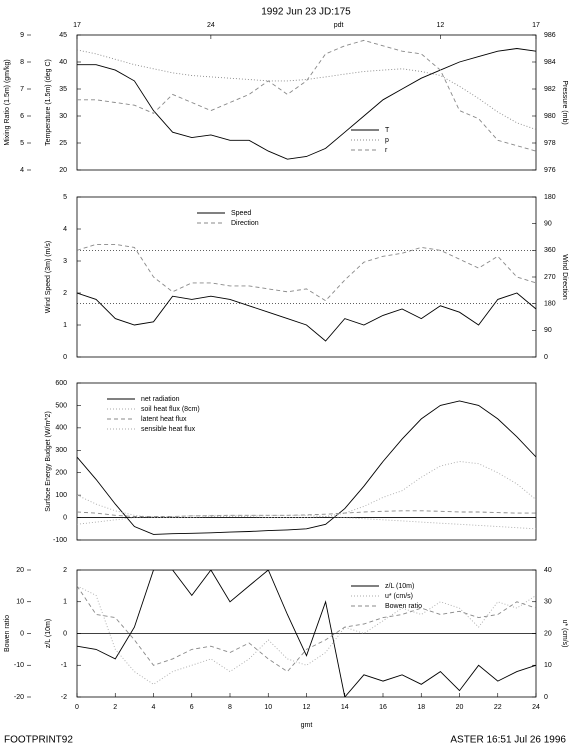  I want to click on y2-tick-label: 10, so click(548, 665).